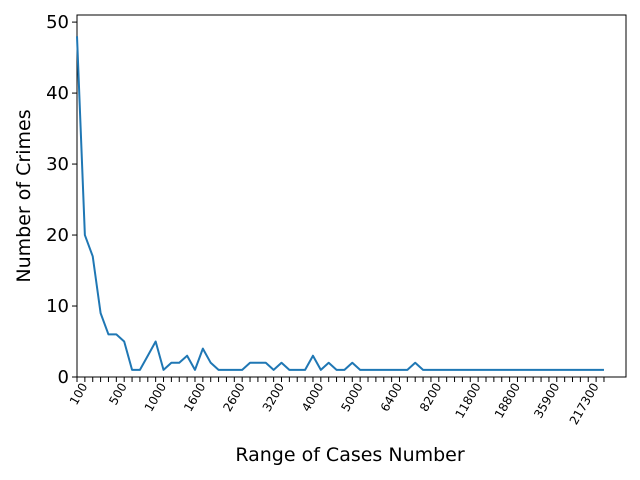  What do you see at coordinates (273, 397) in the screenshot?
I see `x-tick-label-3200: 3200` at bounding box center [273, 397].